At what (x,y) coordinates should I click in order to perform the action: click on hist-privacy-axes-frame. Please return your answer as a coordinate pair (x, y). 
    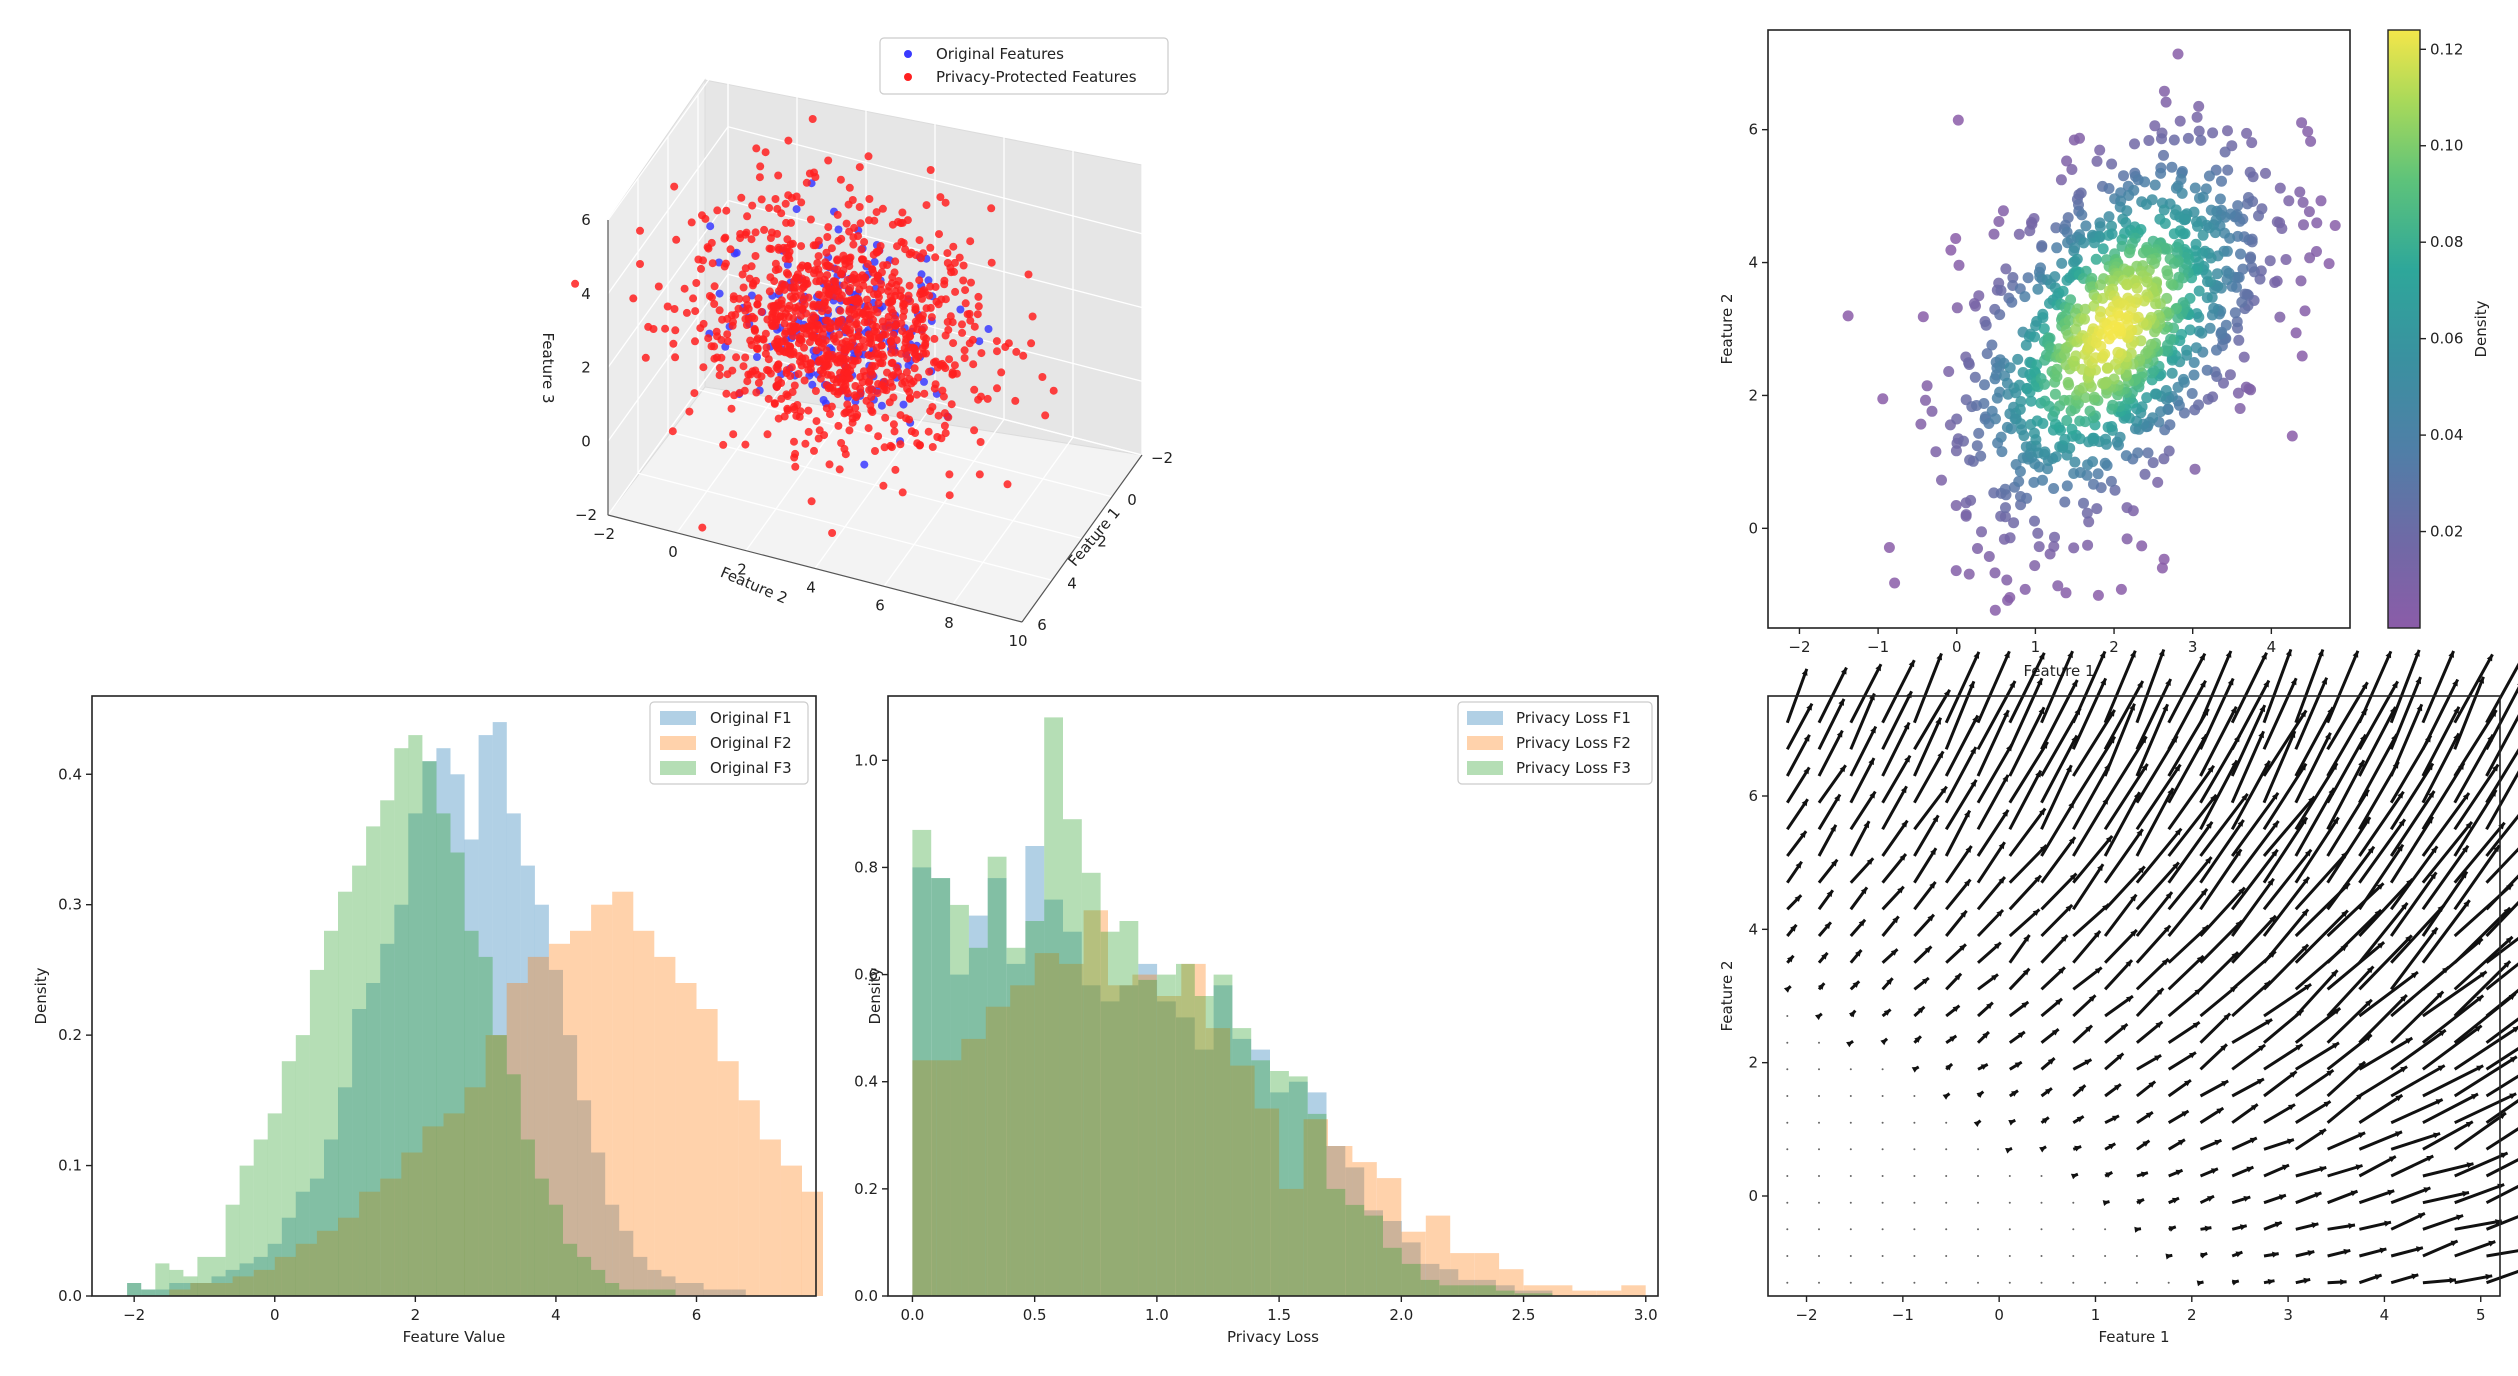
    Looking at the image, I should click on (1273, 996).